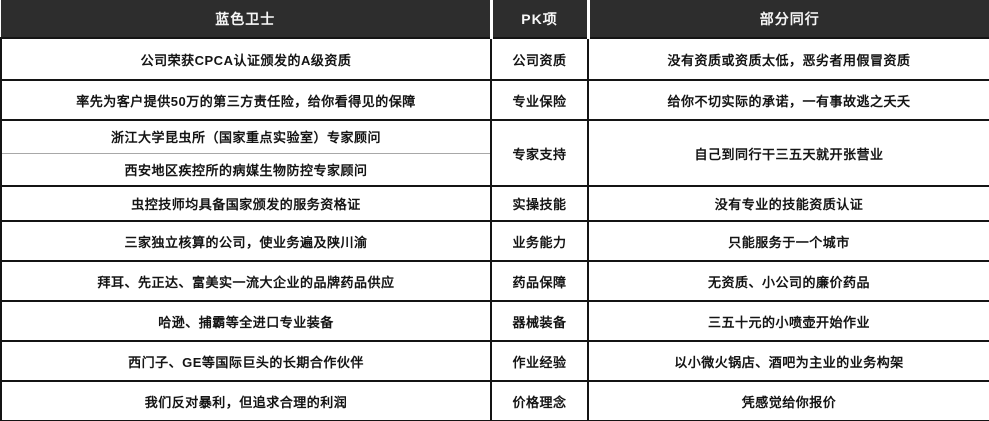  Describe the element at coordinates (246, 241) in the screenshot. I see `cell-ours-business: 三家独立核算的公司，使业务遍及陕川渝` at that location.